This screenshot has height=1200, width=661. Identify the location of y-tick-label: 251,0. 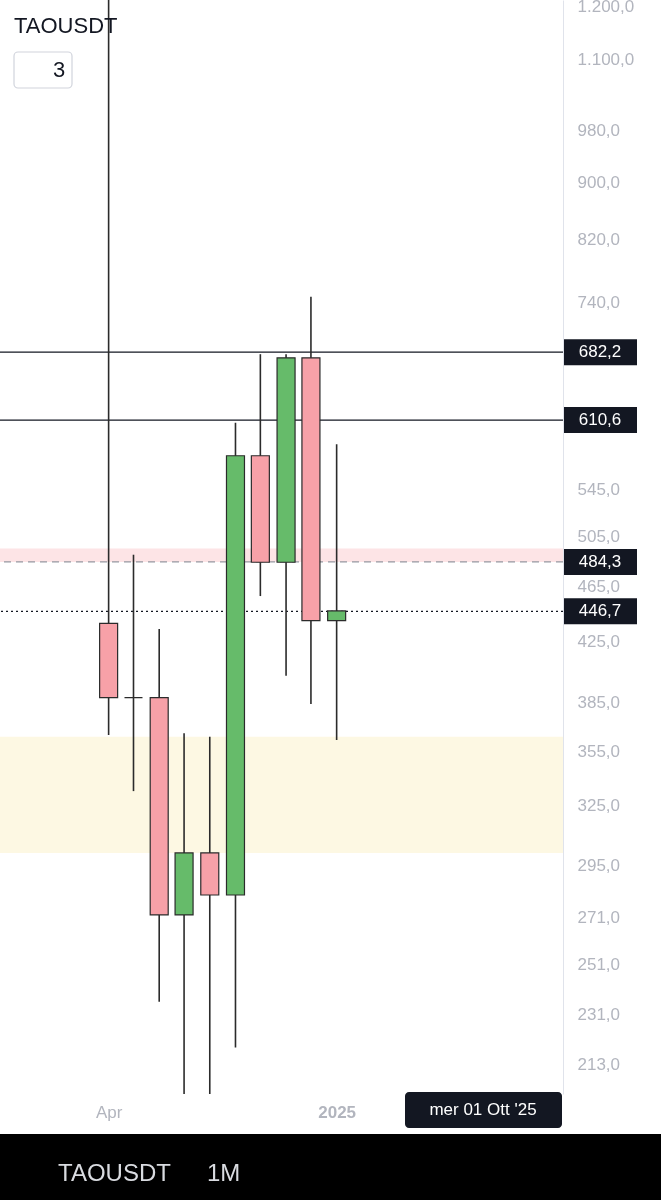
(599, 964).